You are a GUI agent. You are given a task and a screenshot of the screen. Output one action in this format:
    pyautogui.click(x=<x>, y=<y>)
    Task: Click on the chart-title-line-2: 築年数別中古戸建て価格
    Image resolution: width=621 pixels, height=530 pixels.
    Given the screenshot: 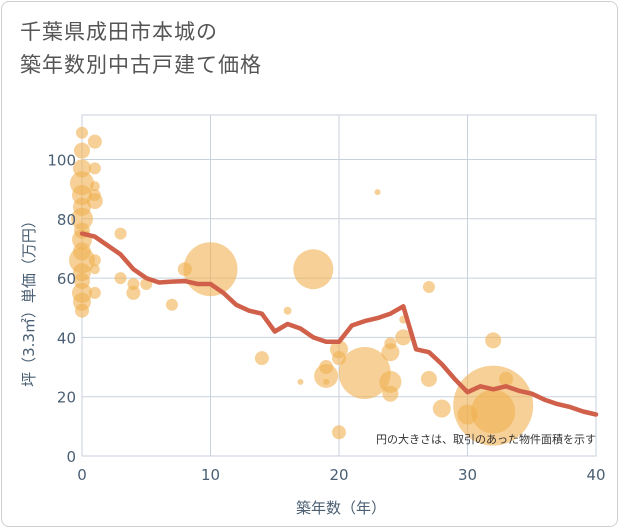 What is the action you would take?
    pyautogui.click(x=141, y=65)
    